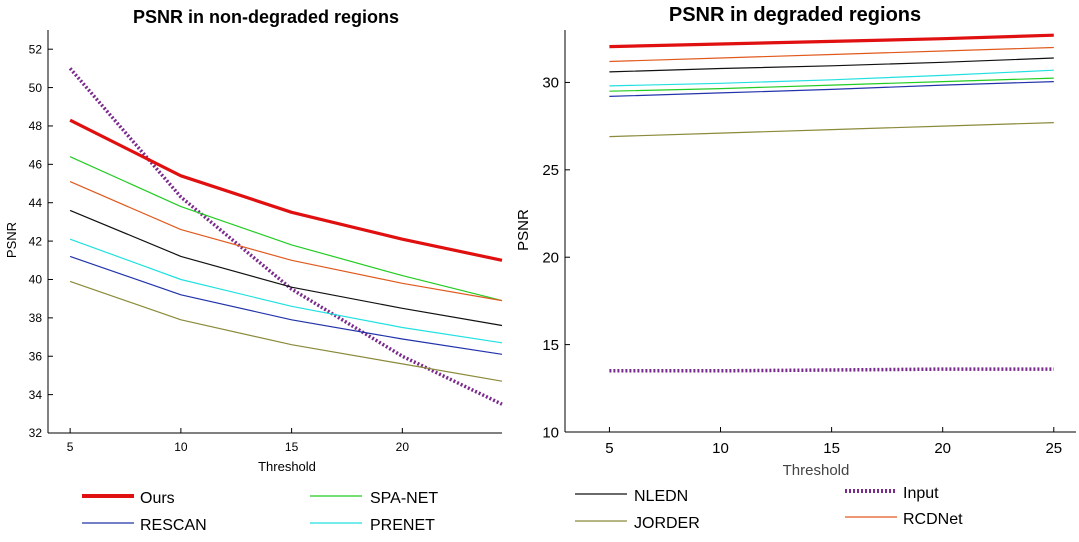 Image resolution: width=1079 pixels, height=542 pixels. I want to click on left-series-line-ours, so click(286, 190).